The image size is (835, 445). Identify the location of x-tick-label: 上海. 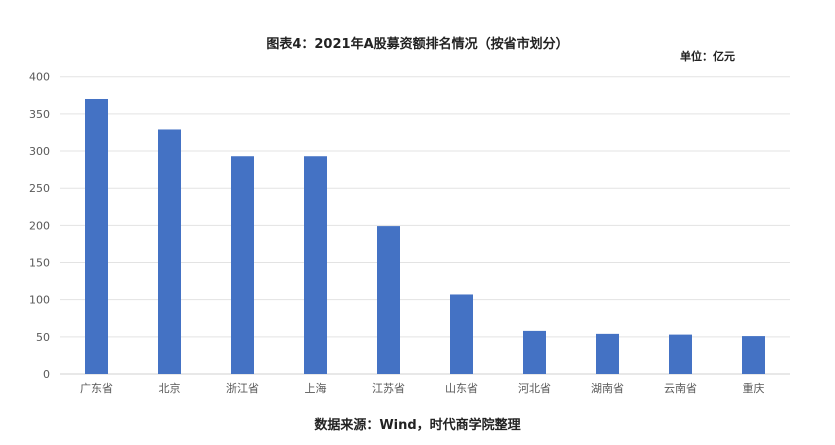
(316, 388).